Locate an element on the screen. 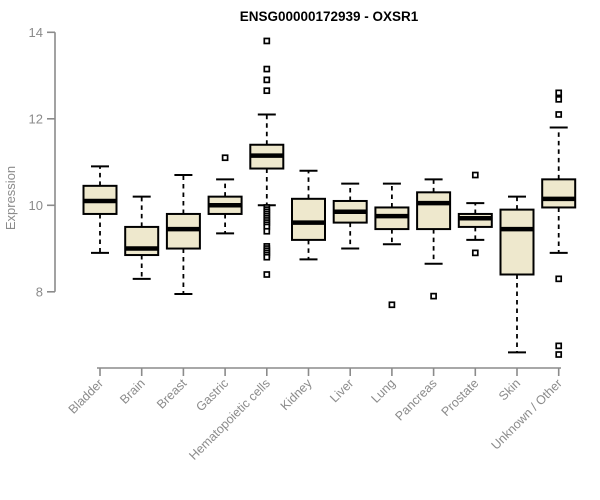 This screenshot has width=600, height=500. x-tick-label: Skin is located at coordinates (509, 389).